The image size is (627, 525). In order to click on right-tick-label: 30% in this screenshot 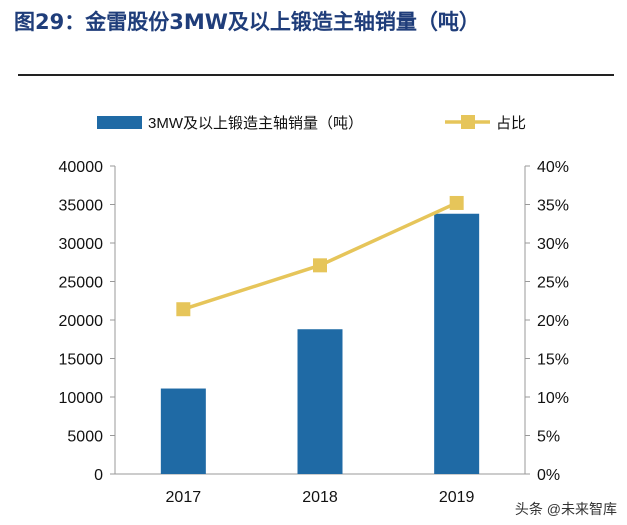, I will do `click(553, 244)`.